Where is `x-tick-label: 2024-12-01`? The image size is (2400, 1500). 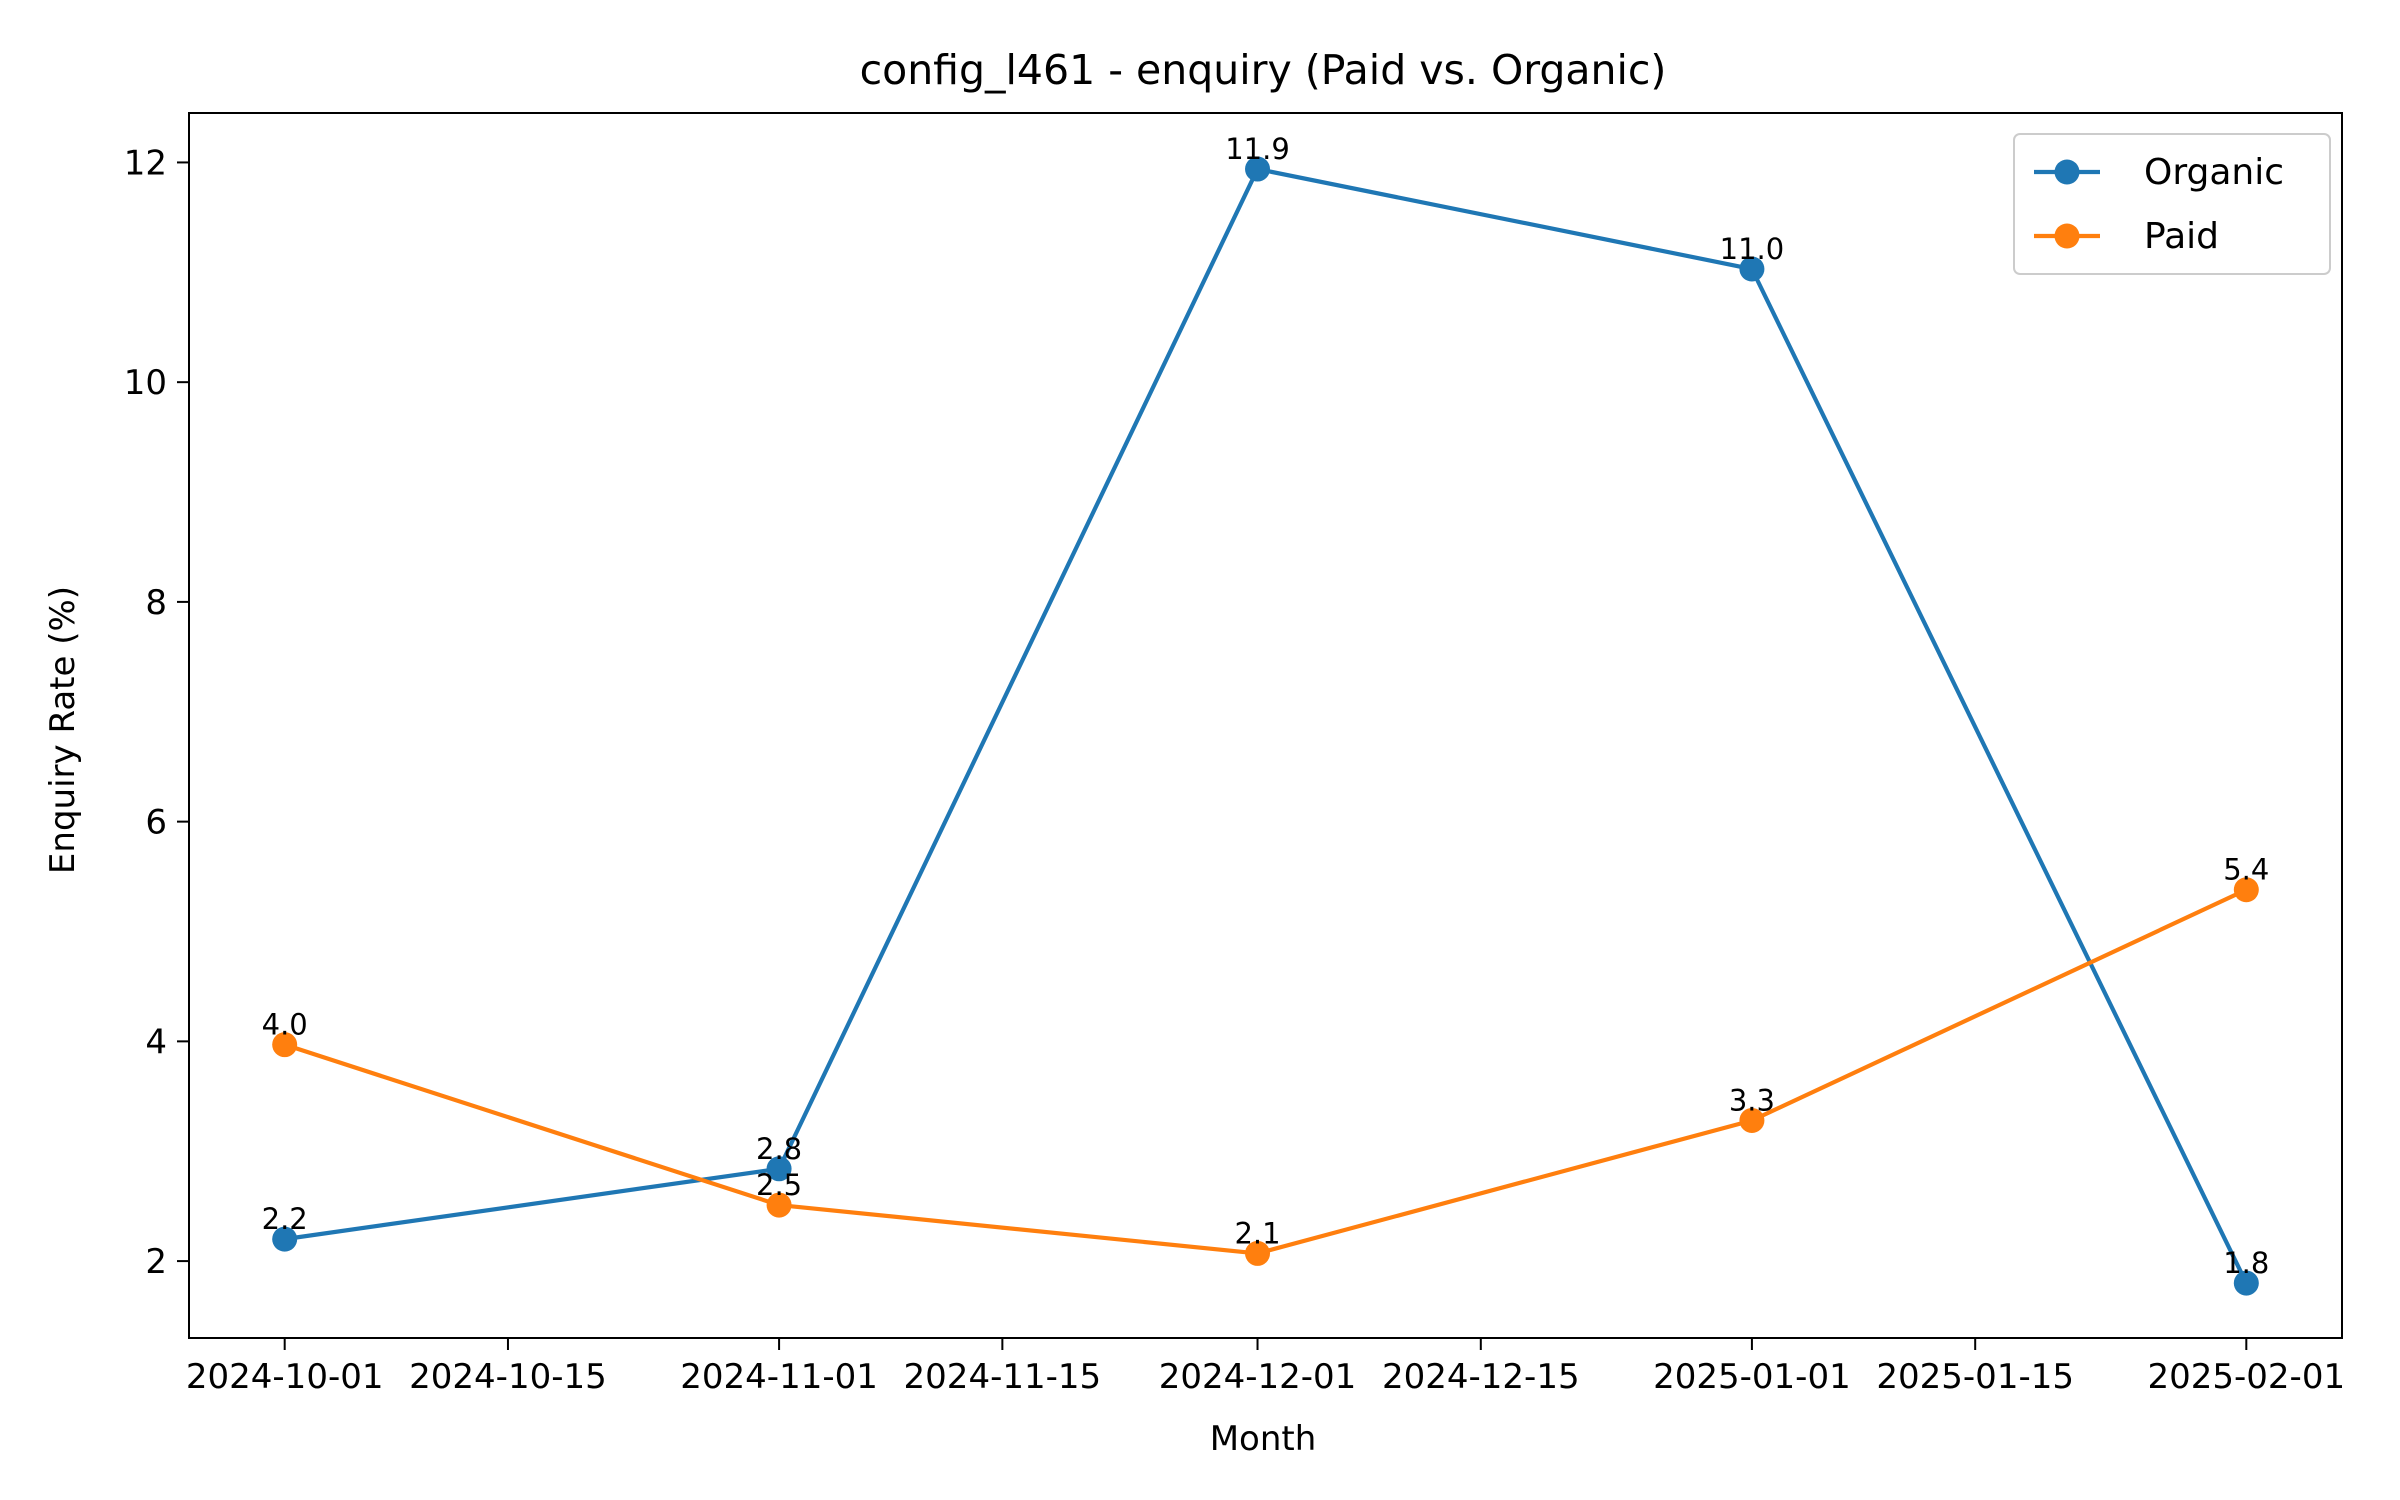 x-tick-label: 2024-12-01 is located at coordinates (1258, 1377).